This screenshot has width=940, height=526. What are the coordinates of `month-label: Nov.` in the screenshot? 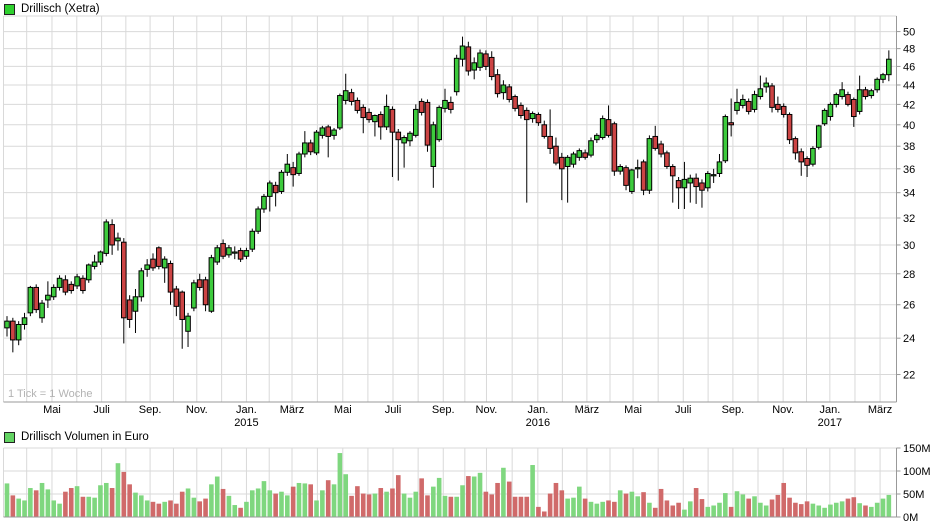 It's located at (487, 410).